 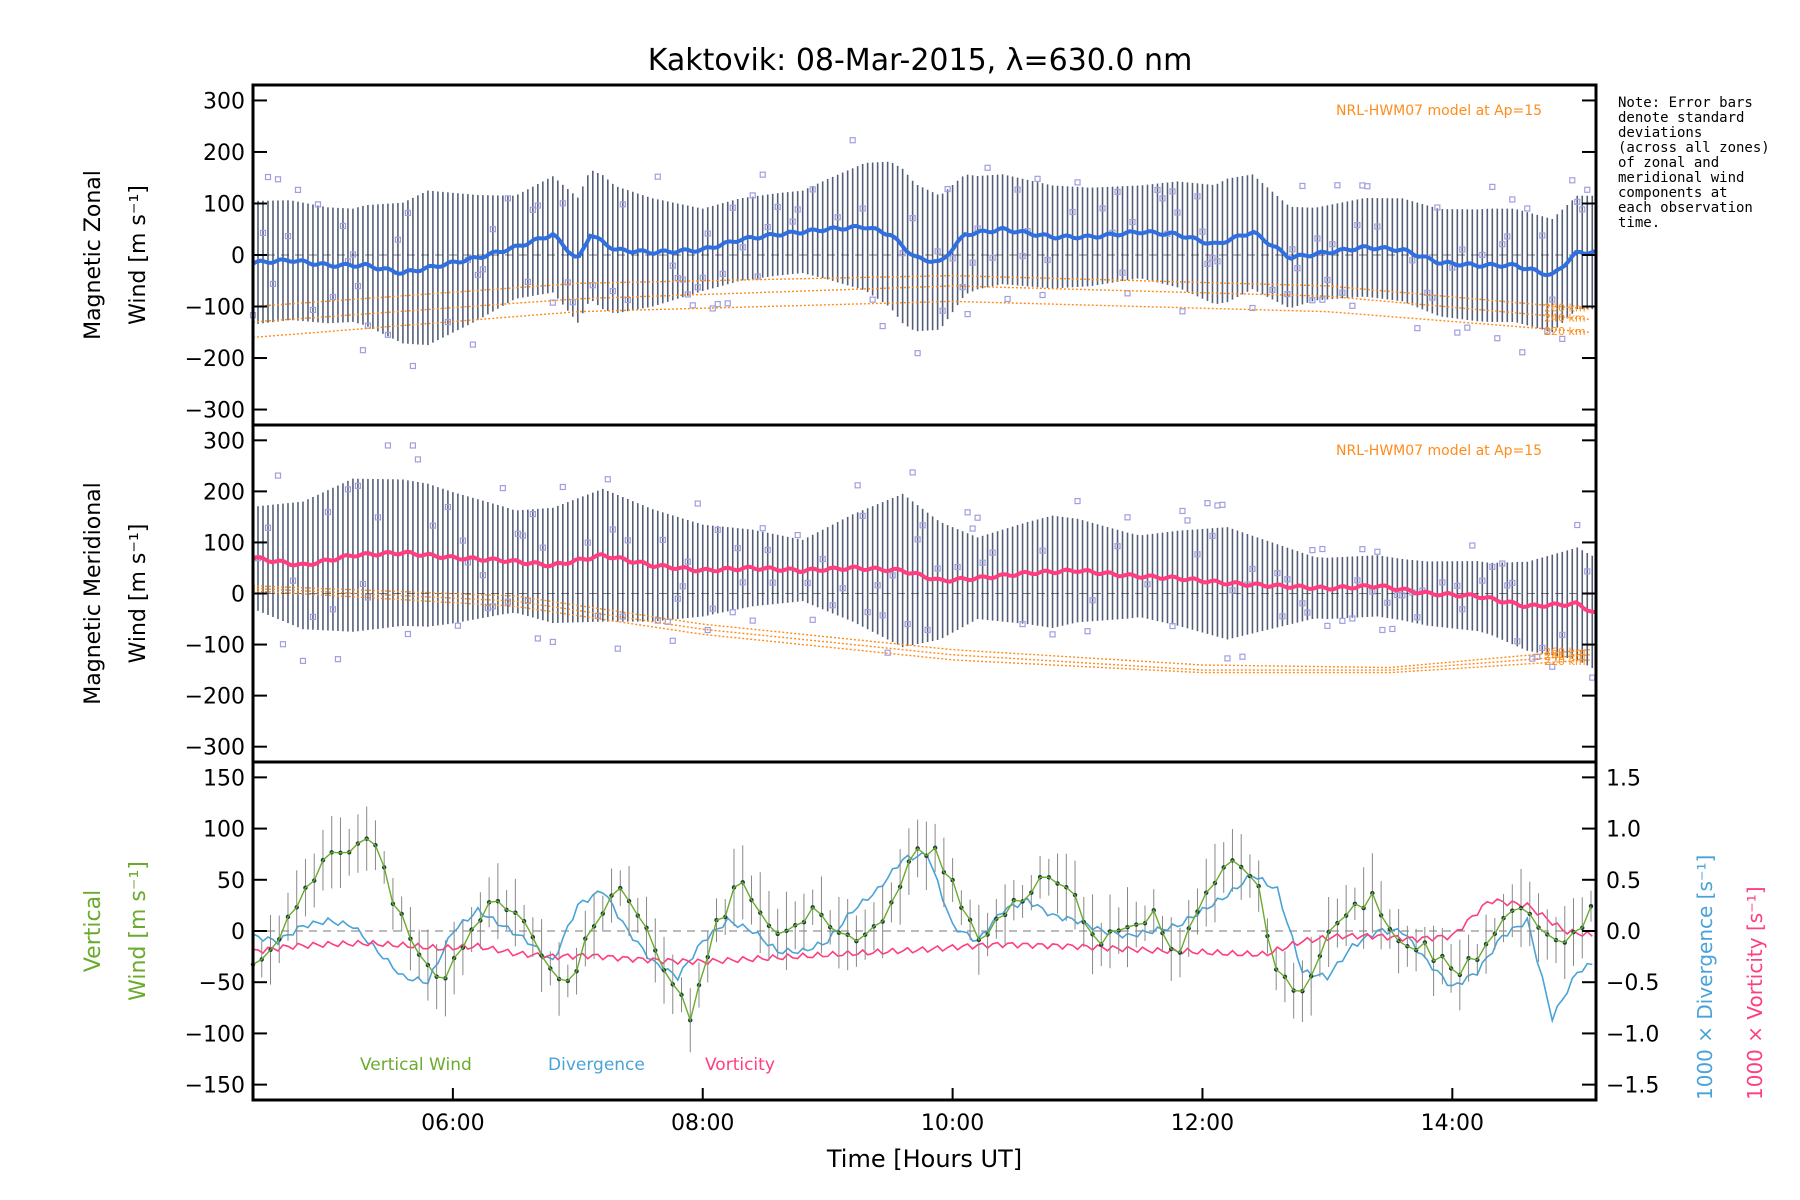 What do you see at coordinates (1681, 118) in the screenshot?
I see `note-line: denote standard` at bounding box center [1681, 118].